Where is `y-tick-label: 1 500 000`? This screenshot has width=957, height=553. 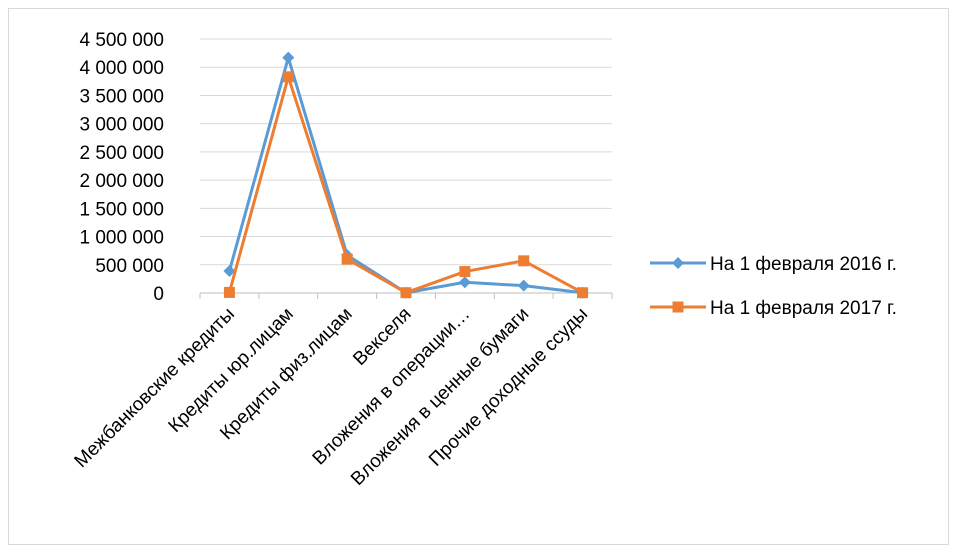 y-tick-label: 1 500 000 is located at coordinates (121, 209).